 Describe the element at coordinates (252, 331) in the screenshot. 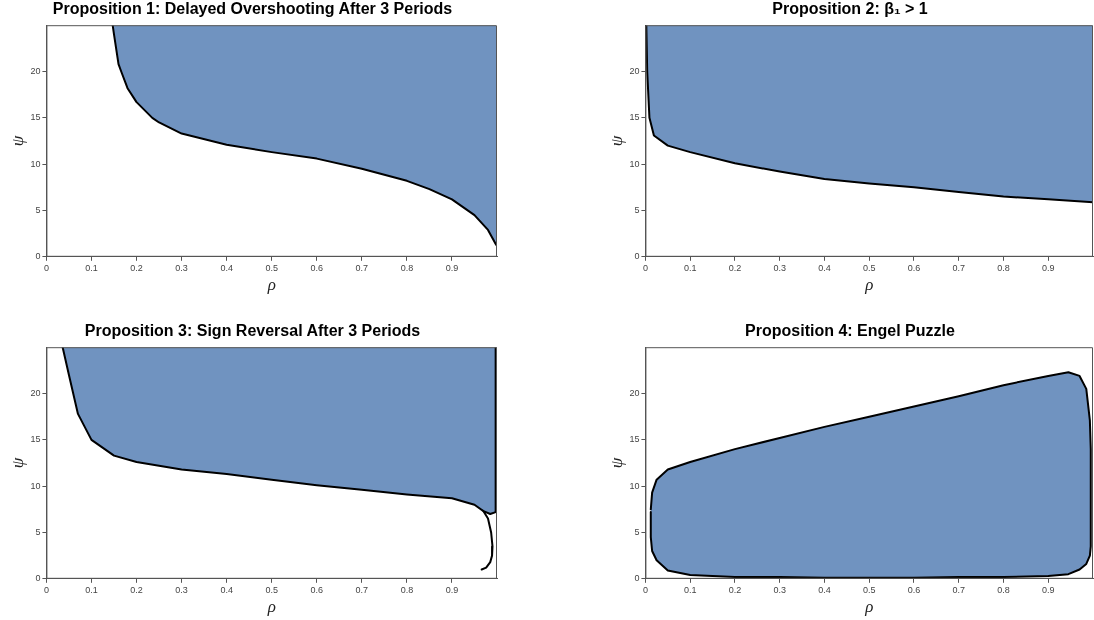

I see `chart-title: Proposition 3: Sign Reversal After 3 Periods` at that location.